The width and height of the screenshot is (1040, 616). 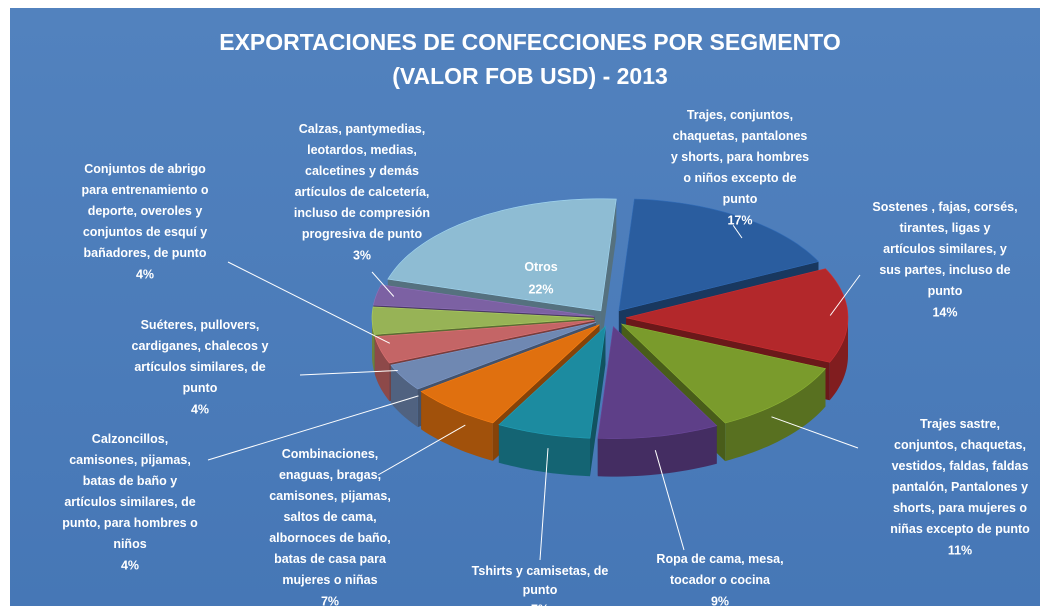 I want to click on value-label: 9%, so click(x=720, y=601).